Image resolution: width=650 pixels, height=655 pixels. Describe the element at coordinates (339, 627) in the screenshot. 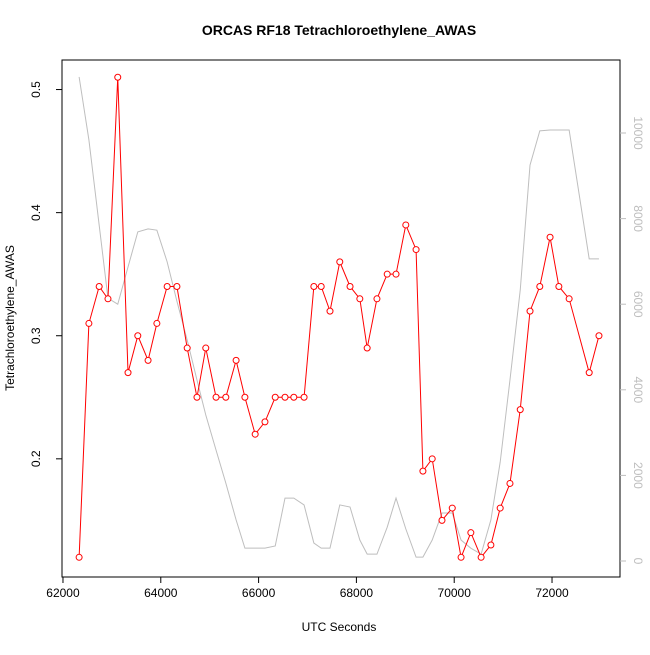

I see `x-axis-label: UTC Seconds` at that location.